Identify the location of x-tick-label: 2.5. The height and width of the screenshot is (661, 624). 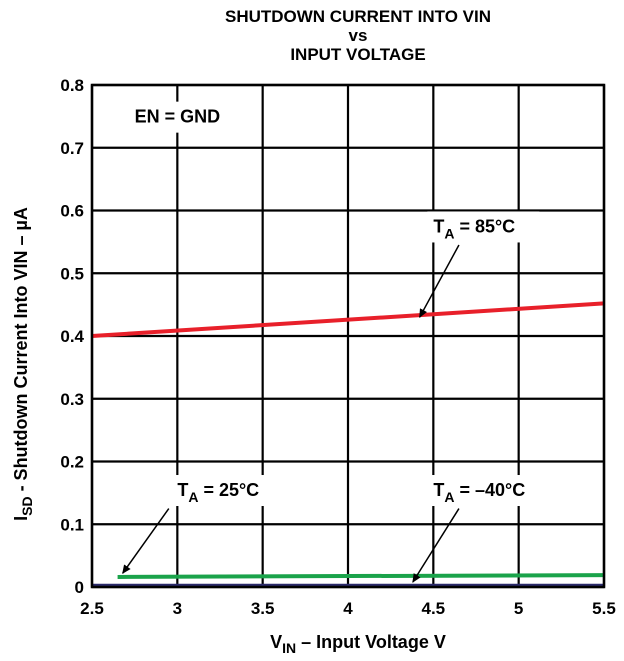
(92, 608).